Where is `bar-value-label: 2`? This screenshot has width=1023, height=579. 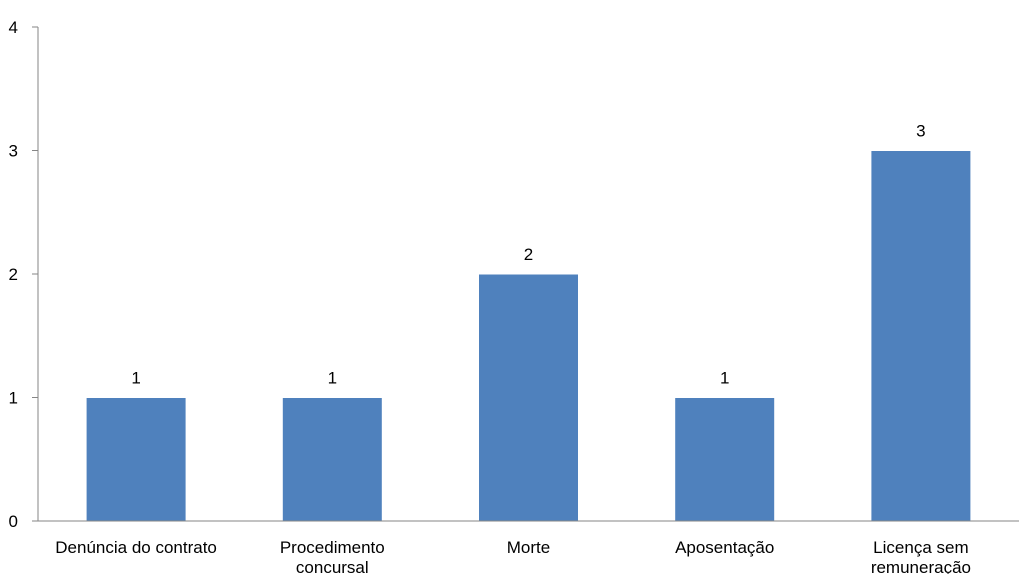 bar-value-label: 2 is located at coordinates (528, 254).